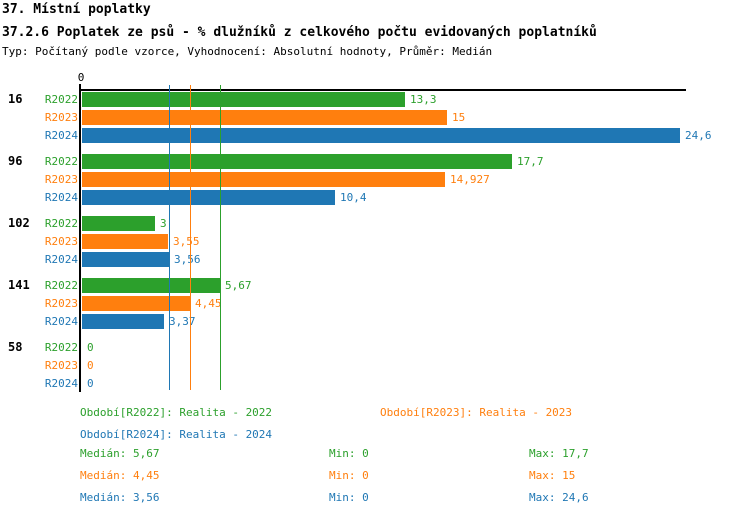 The height and width of the screenshot is (512, 750). I want to click on stat-median-r2024: Medián: 3,56, so click(120, 497).